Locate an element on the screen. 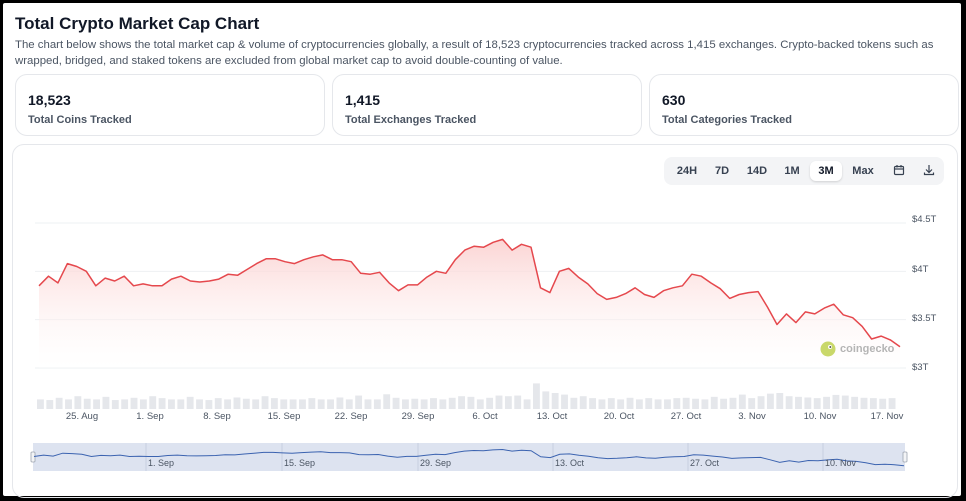 The image size is (966, 501). y-tick-label: $3.5T is located at coordinates (924, 318).